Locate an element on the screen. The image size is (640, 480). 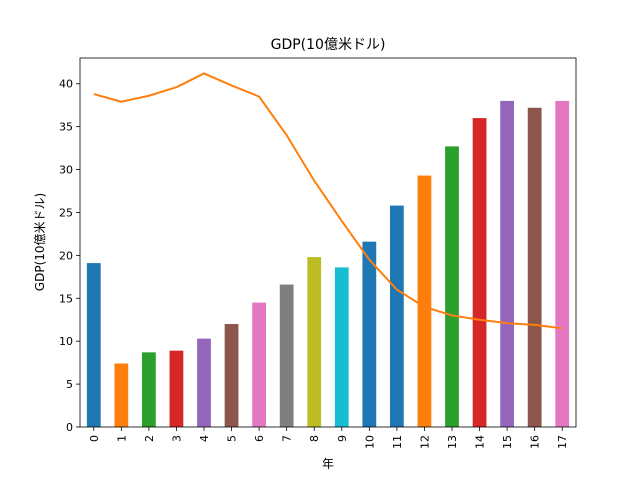
y-tick-label: 10 is located at coordinates (66, 341).